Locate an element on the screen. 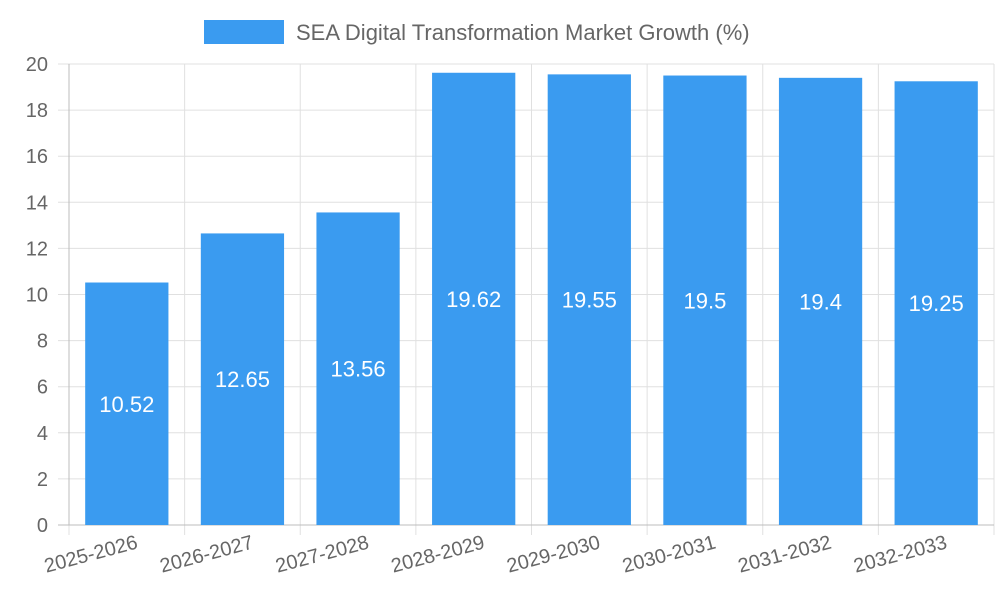 This screenshot has height=600, width=1000. y-tick-label: 12 is located at coordinates (37, 249).